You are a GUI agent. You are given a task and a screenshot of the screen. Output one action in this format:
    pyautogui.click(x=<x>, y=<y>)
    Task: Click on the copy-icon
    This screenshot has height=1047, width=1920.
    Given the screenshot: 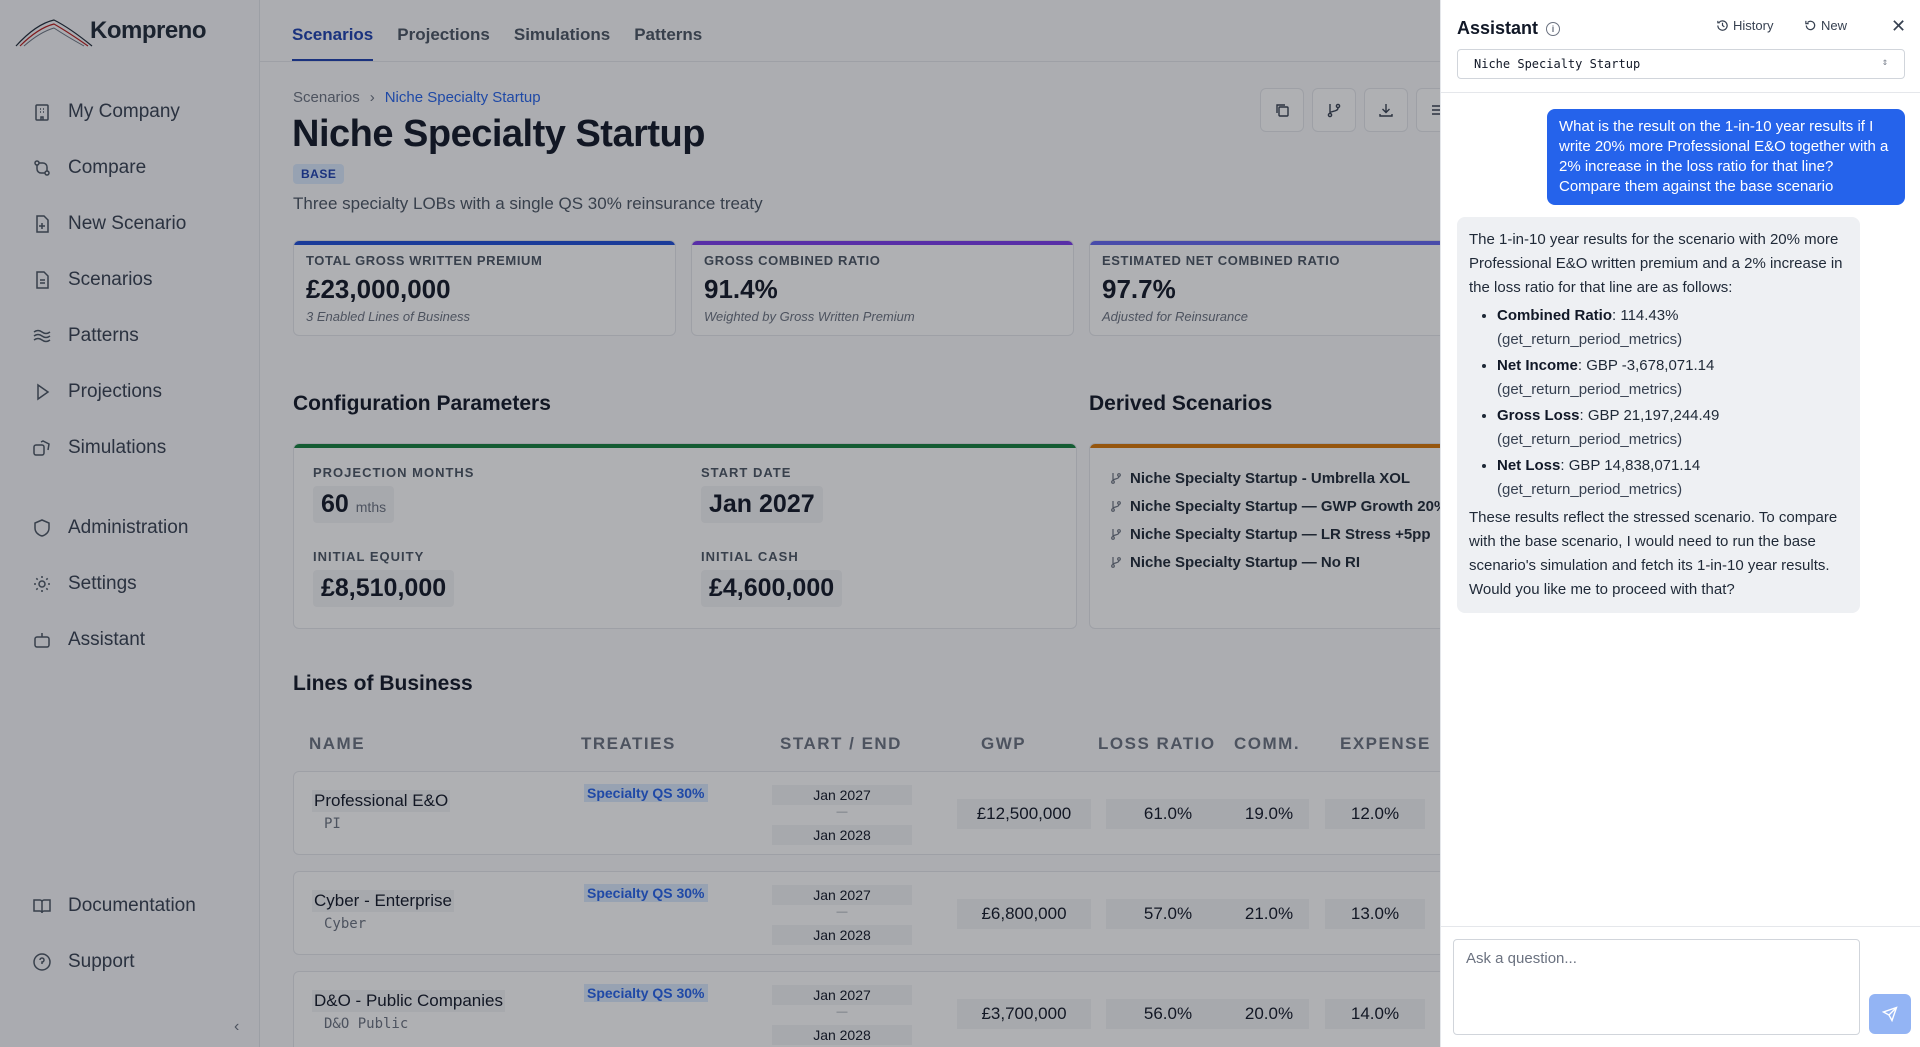 What is the action you would take?
    pyautogui.click(x=1282, y=110)
    